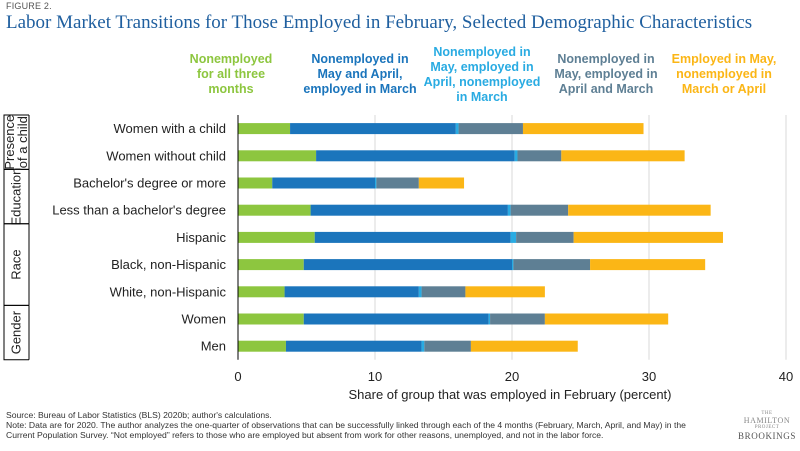  Describe the element at coordinates (724, 89) in the screenshot. I see `legend-line: March or April` at that location.